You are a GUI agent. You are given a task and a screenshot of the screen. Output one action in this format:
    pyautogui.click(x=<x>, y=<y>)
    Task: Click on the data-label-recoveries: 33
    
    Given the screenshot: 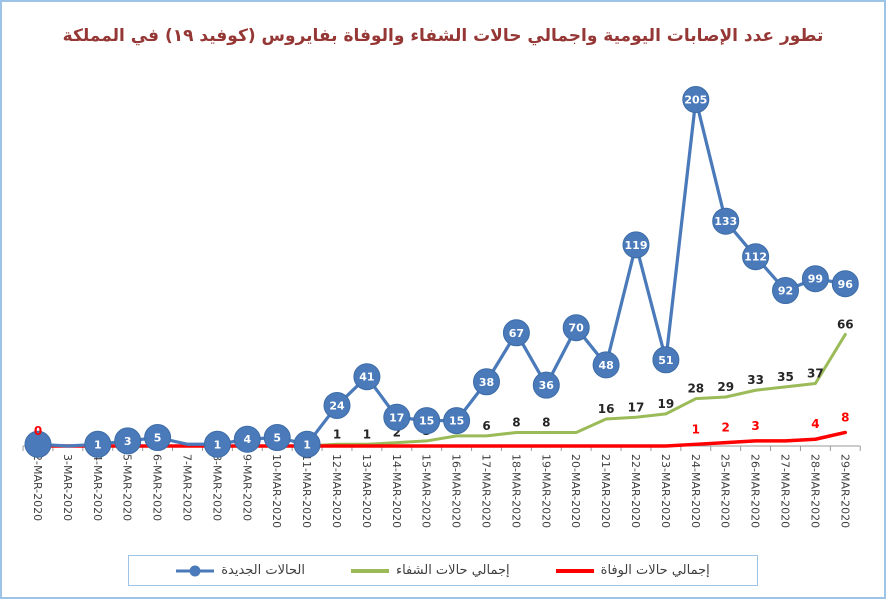 What is the action you would take?
    pyautogui.click(x=755, y=380)
    